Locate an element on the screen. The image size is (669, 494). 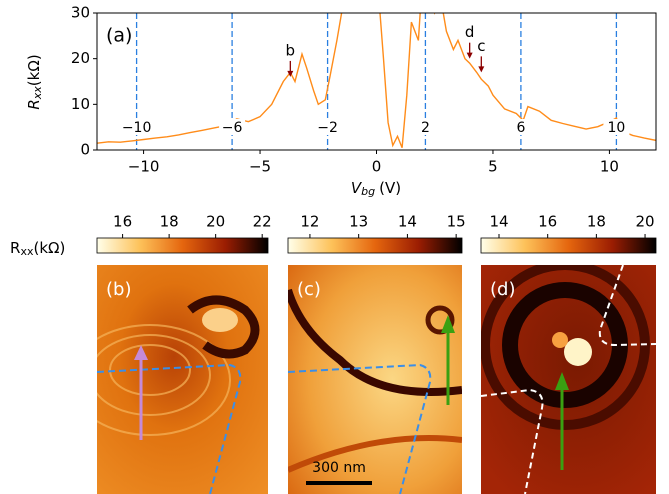
reference-label: 2 is located at coordinates (425, 128).